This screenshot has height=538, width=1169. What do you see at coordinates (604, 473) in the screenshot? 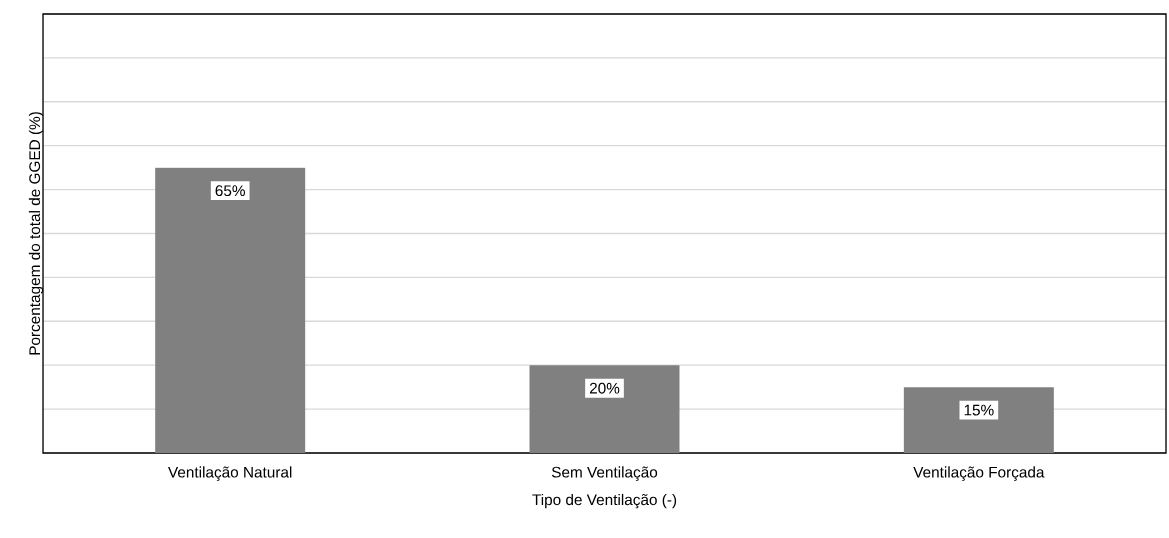
I see `x-tick-label: Sem Ventilação` at bounding box center [604, 473].